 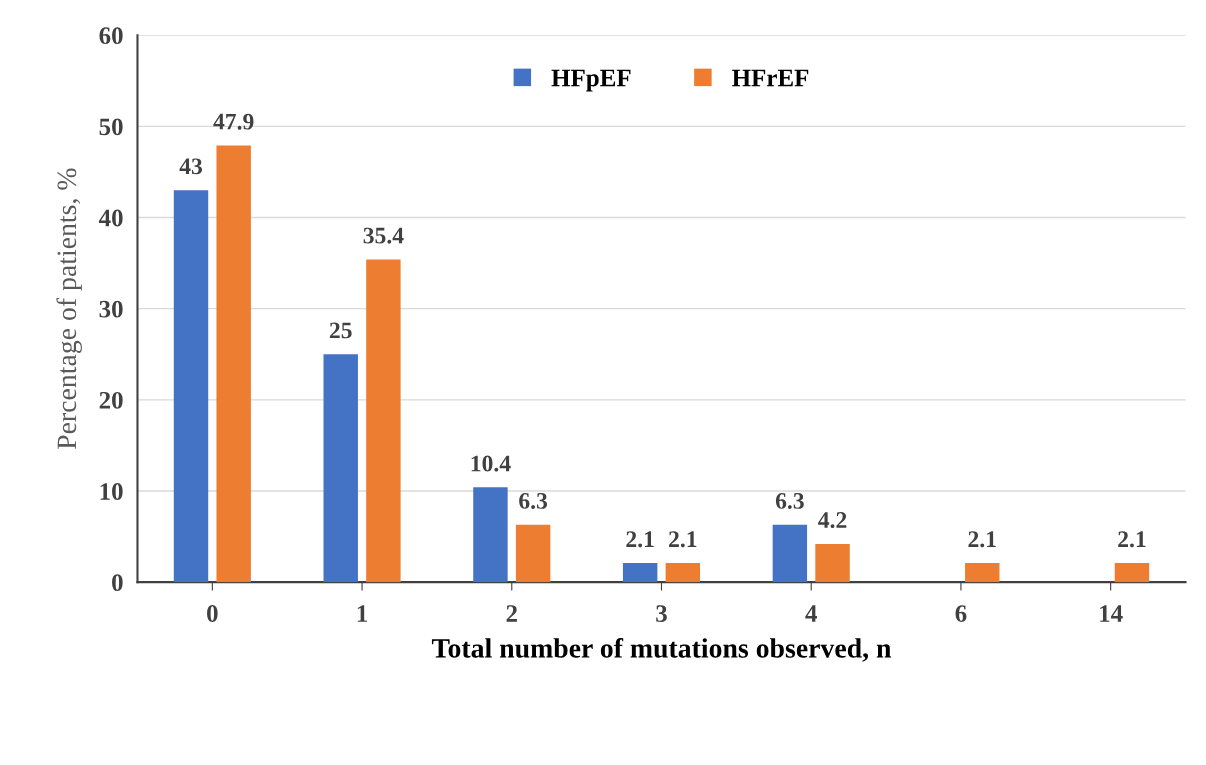 What do you see at coordinates (111, 36) in the screenshot?
I see `y-tick-label: 60` at bounding box center [111, 36].